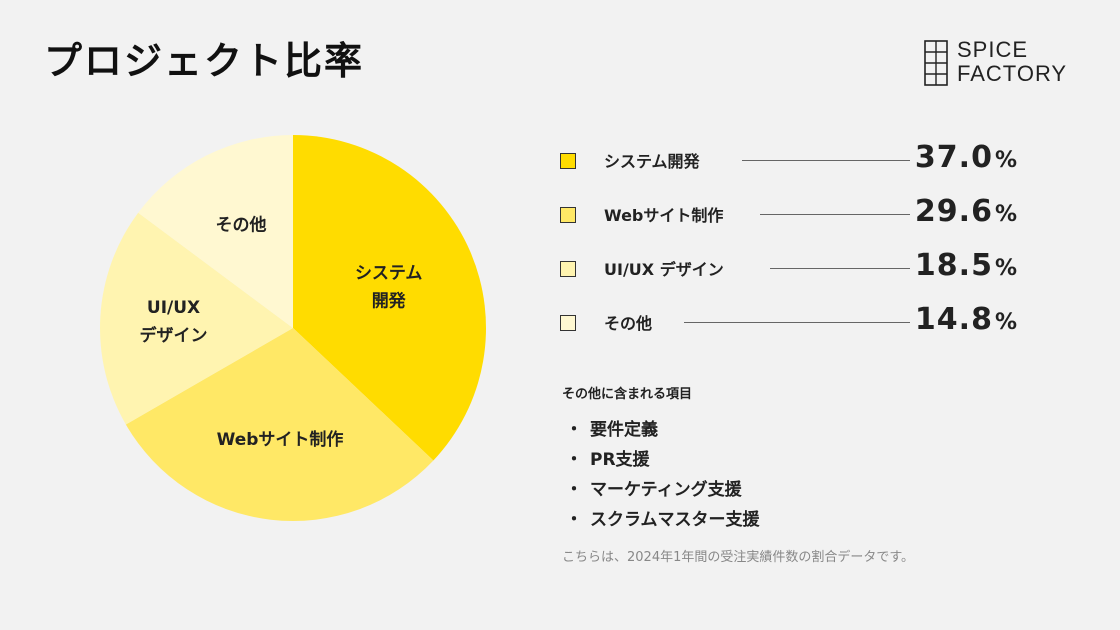  I want to click on legend-value: 14.8%, so click(966, 319).